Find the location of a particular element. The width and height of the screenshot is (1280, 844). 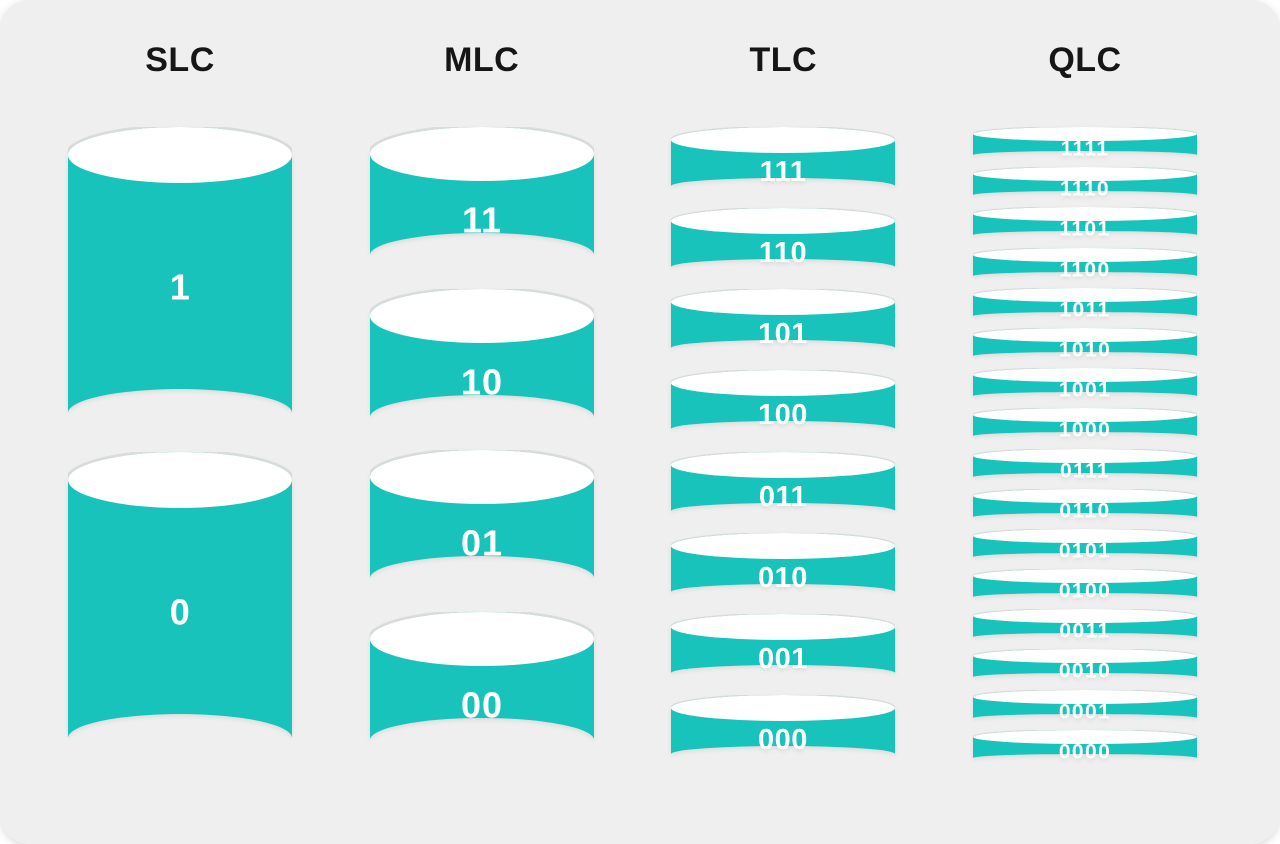

cylinder-qlc-1100: 1100 is located at coordinates (1084, 263).